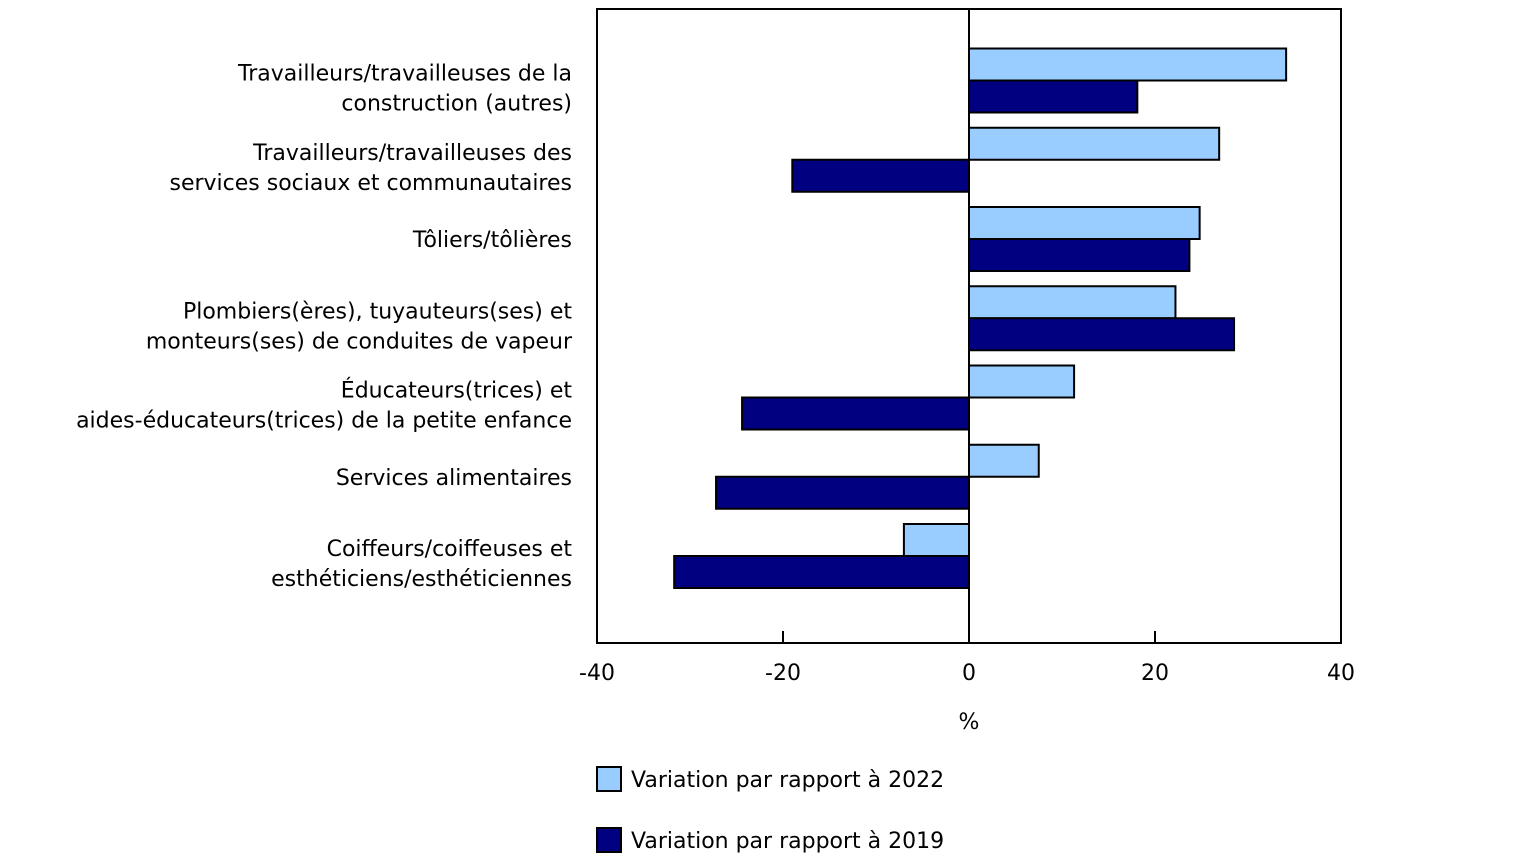 This screenshot has height=864, width=1514. What do you see at coordinates (404, 74) in the screenshot?
I see `category-label-line: Travailleurs/travailleuses de la` at bounding box center [404, 74].